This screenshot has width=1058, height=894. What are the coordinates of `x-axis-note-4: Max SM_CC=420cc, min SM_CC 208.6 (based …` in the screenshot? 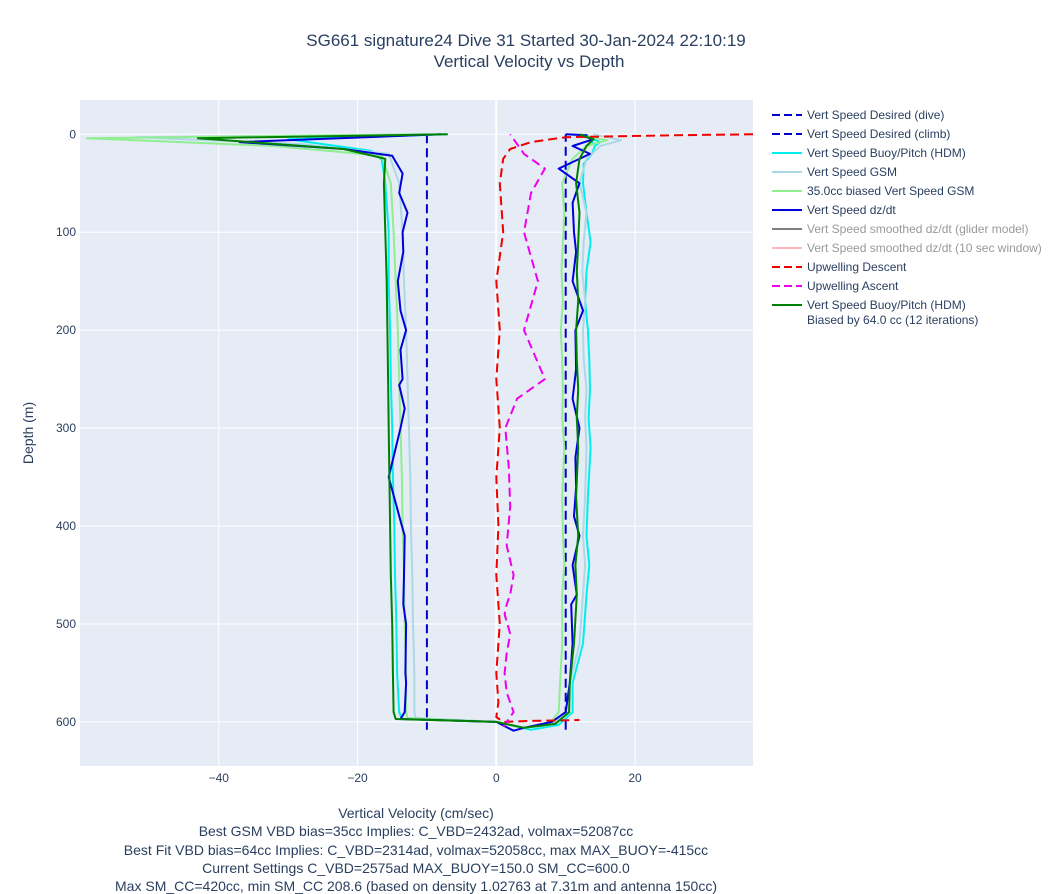 It's located at (416, 886).